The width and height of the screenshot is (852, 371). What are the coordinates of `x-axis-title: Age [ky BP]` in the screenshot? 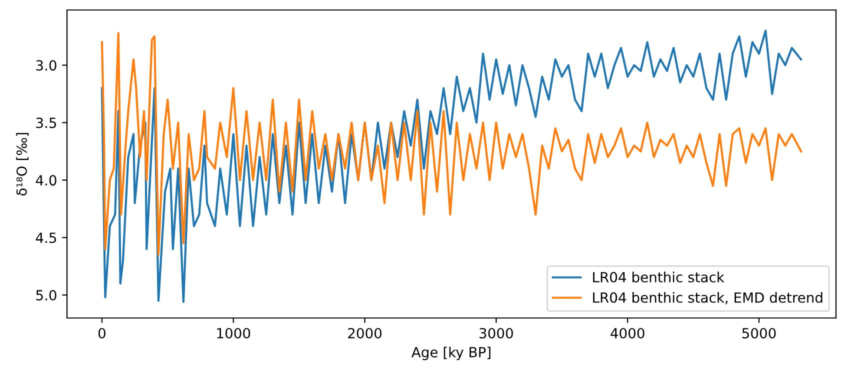 It's located at (451, 353).